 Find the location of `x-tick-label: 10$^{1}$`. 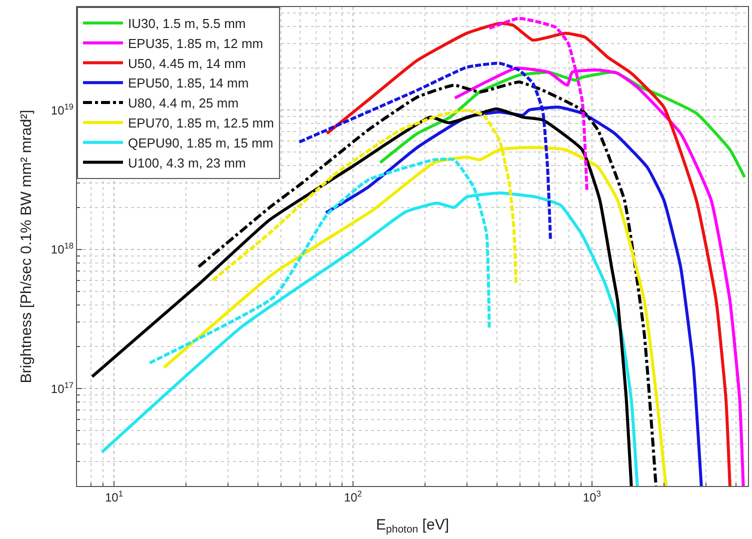

x-tick-label: 10$^{1}$ is located at coordinates (114, 496).